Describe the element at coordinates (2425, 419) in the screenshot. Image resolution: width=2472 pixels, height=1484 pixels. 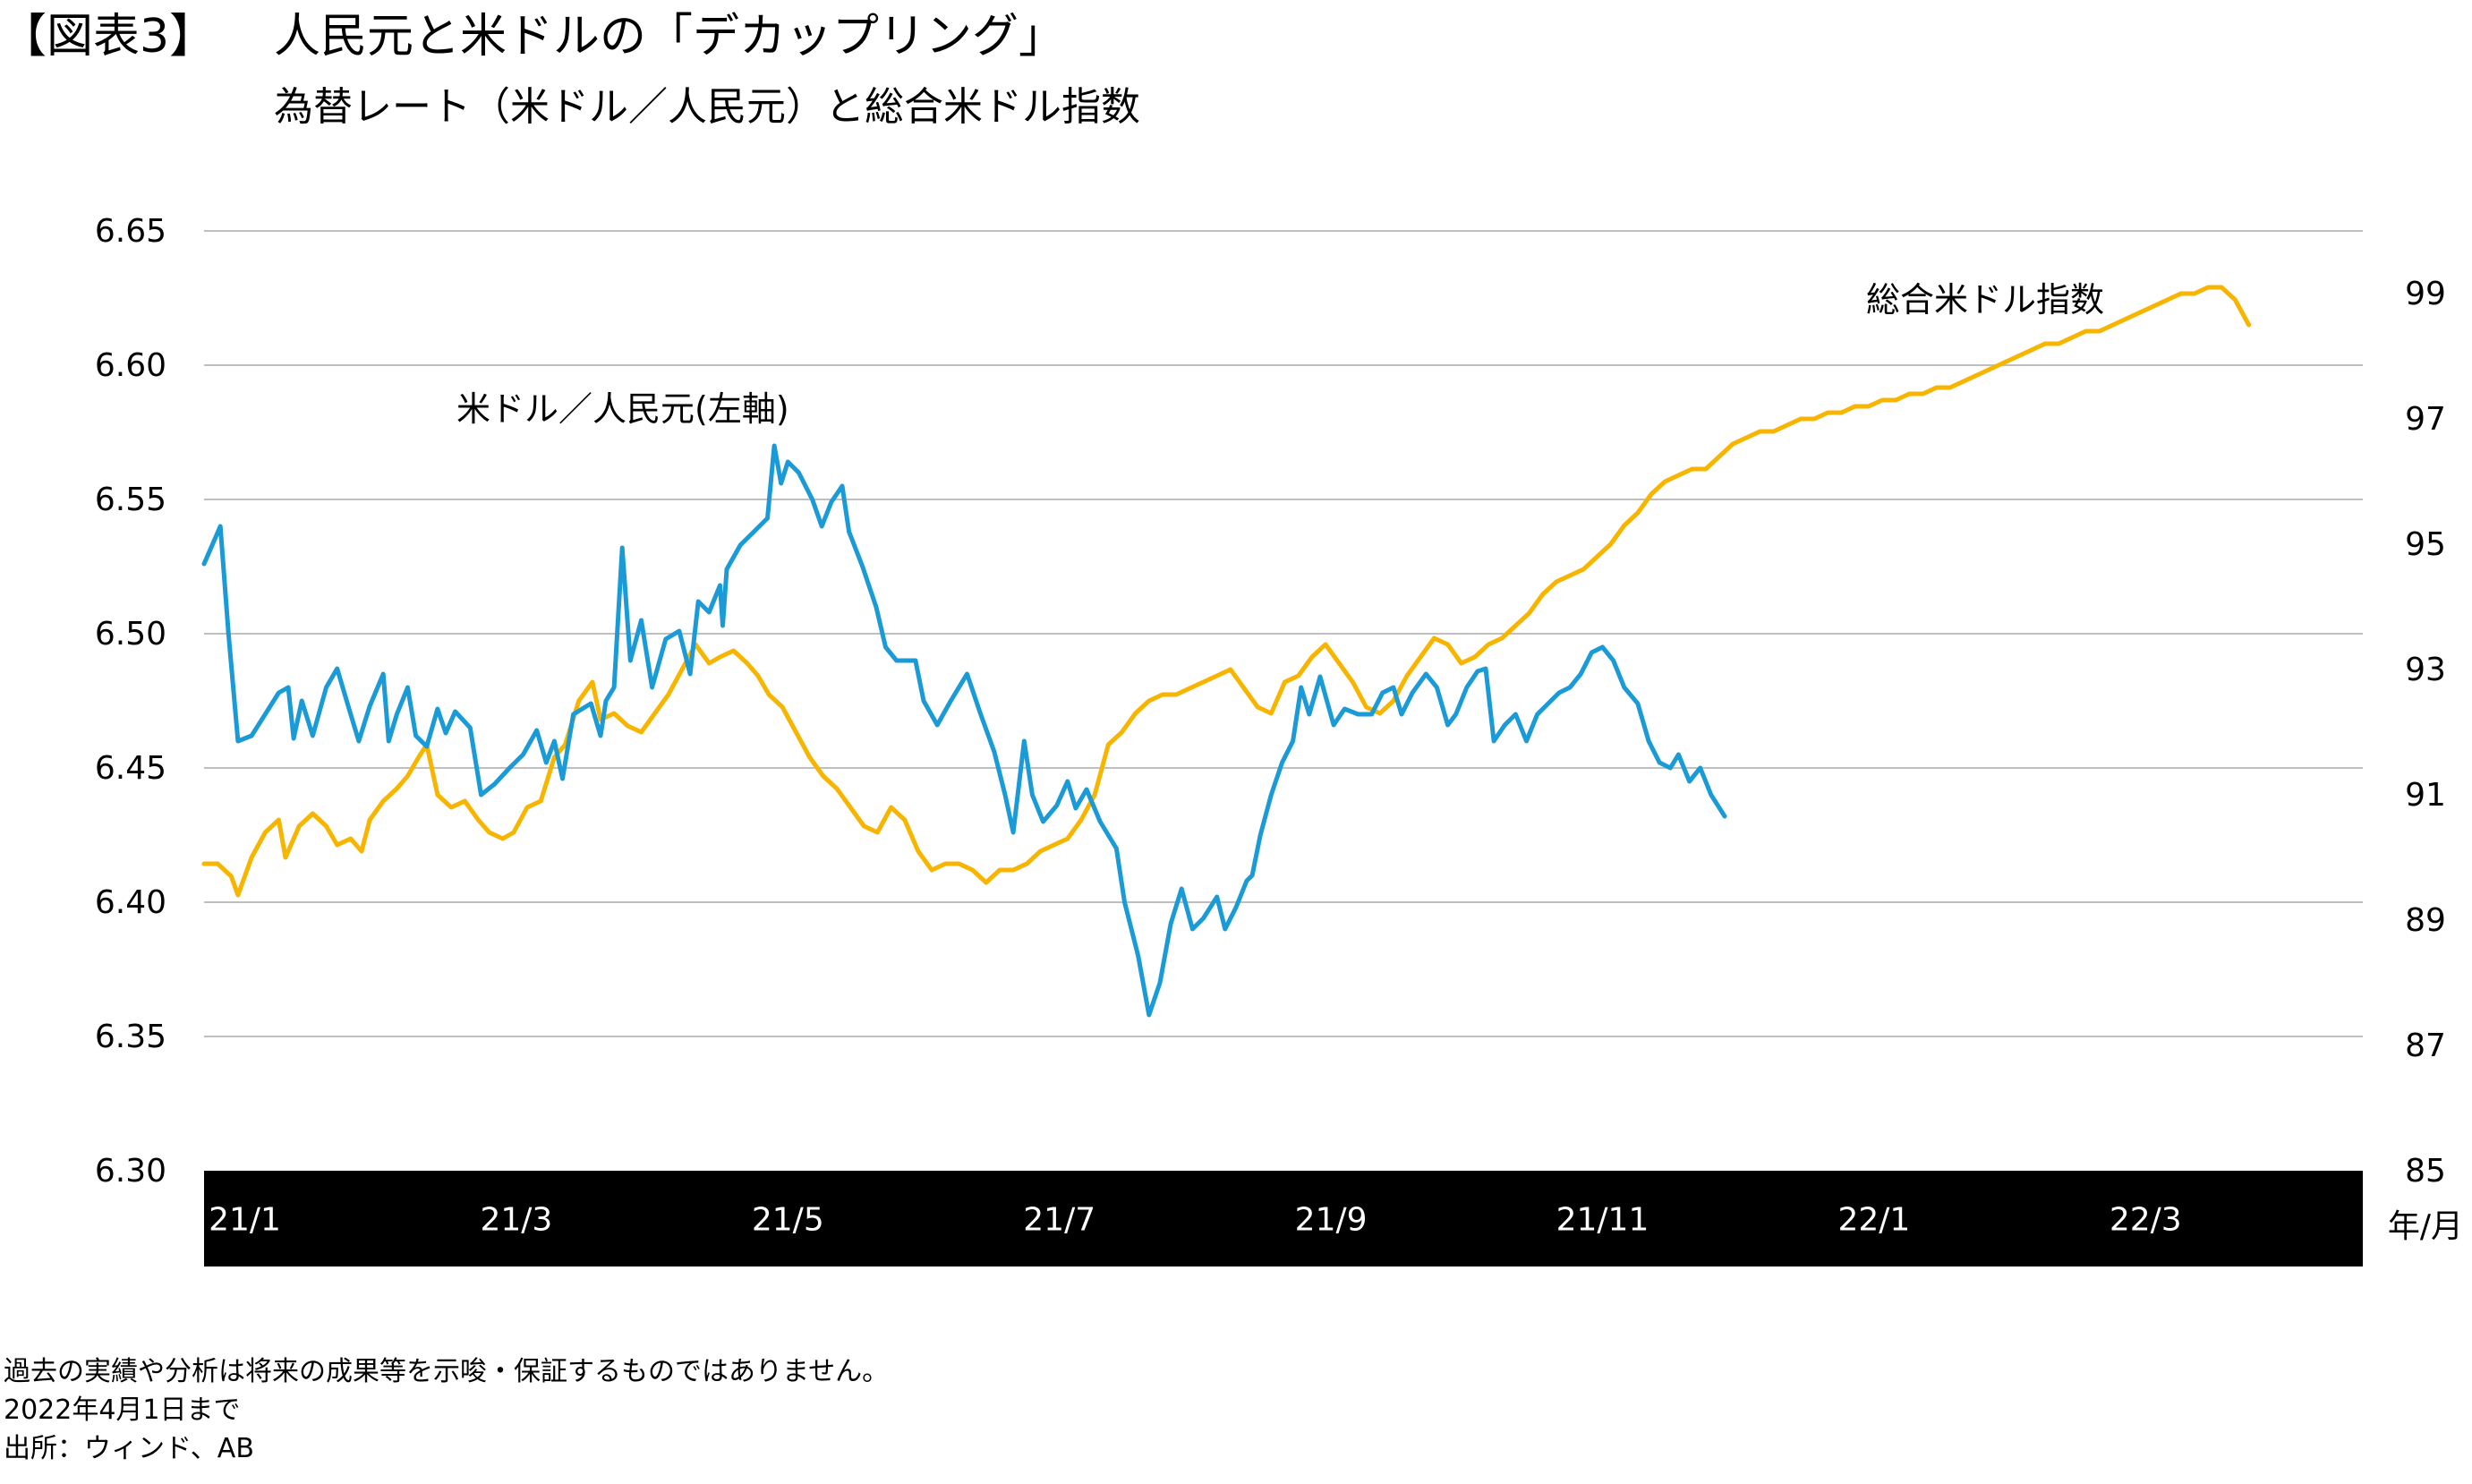
I see `y-right-tick-label: 97` at that location.